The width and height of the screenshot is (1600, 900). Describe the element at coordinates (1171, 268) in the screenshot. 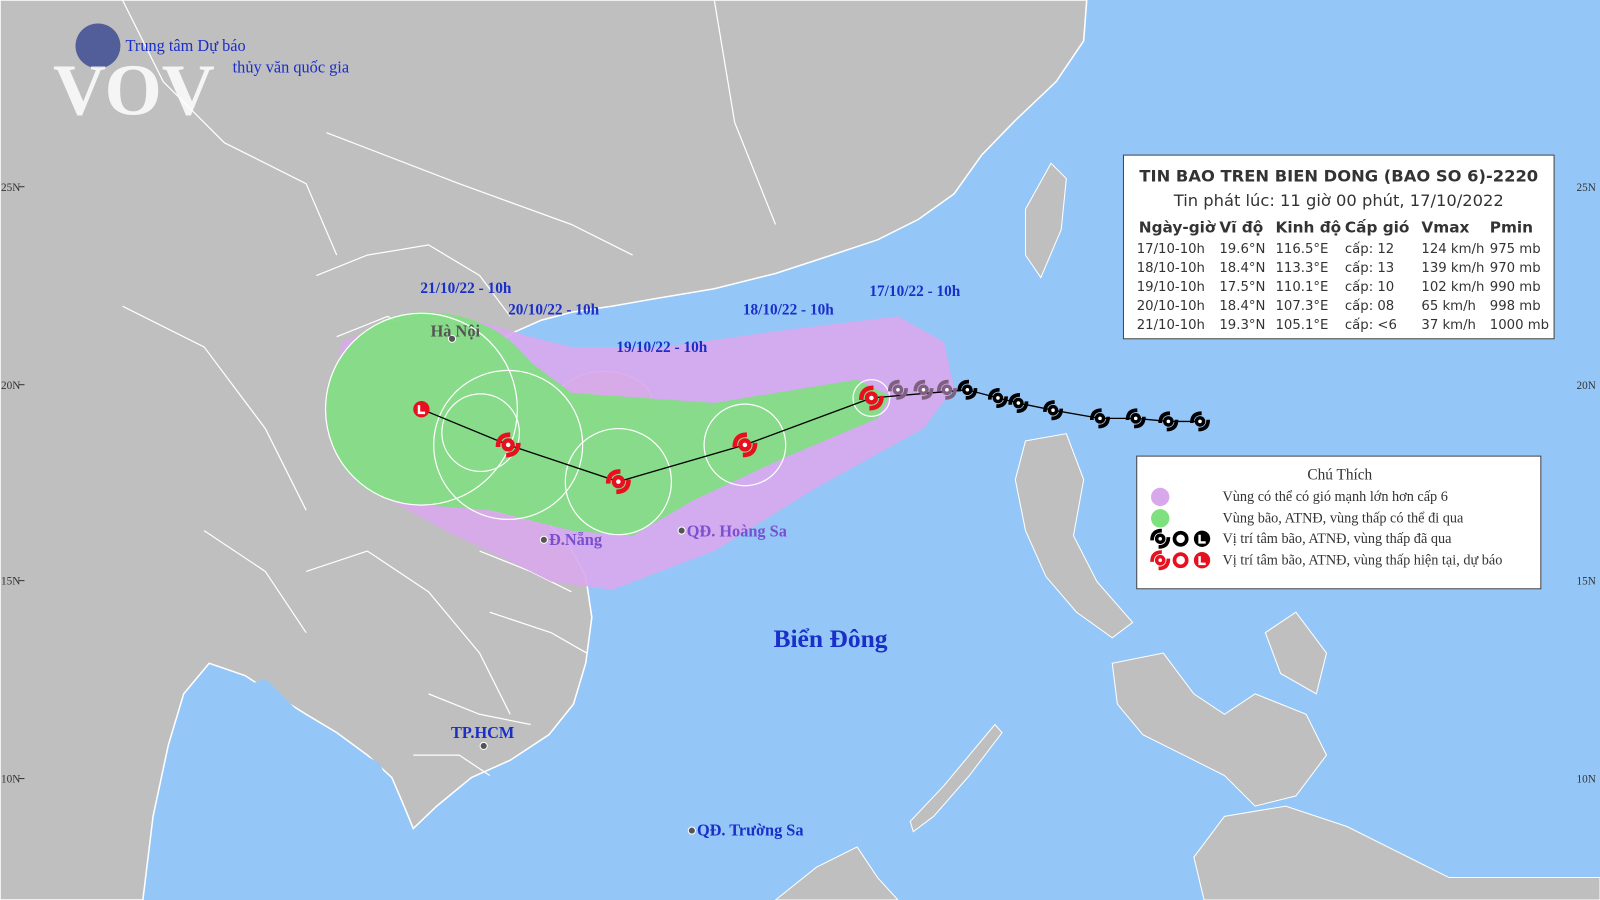

I see `table-cell: 18/10-10h` at that location.